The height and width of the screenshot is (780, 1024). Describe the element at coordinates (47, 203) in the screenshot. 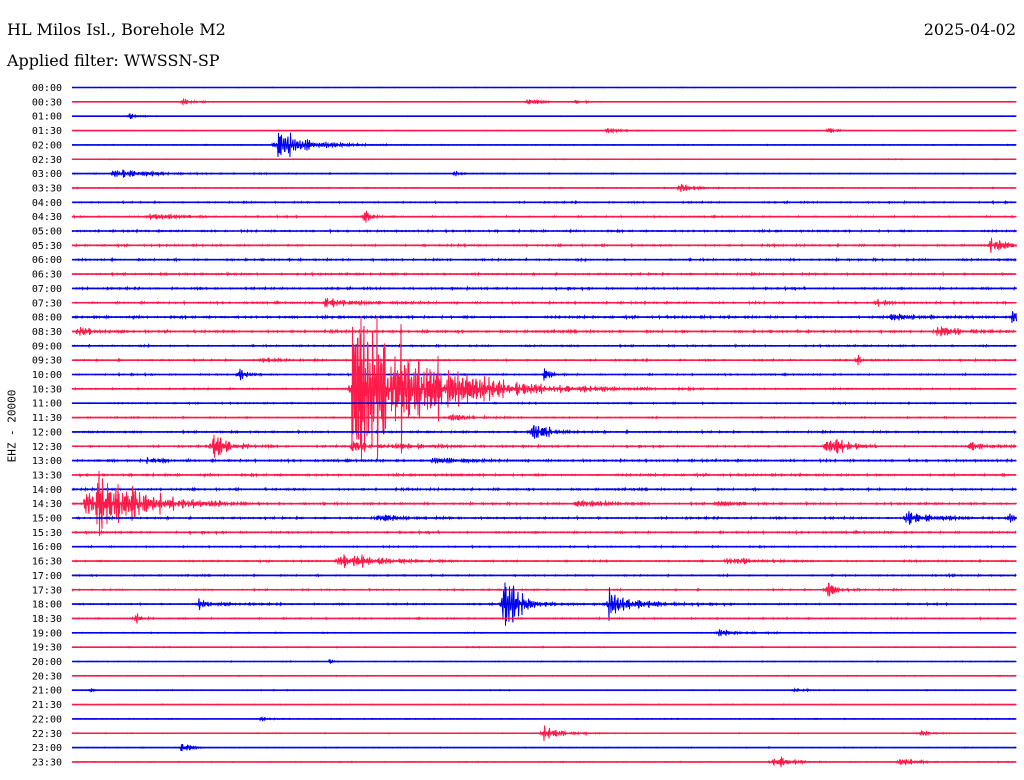

I see `row-label-0400: 04:00` at that location.